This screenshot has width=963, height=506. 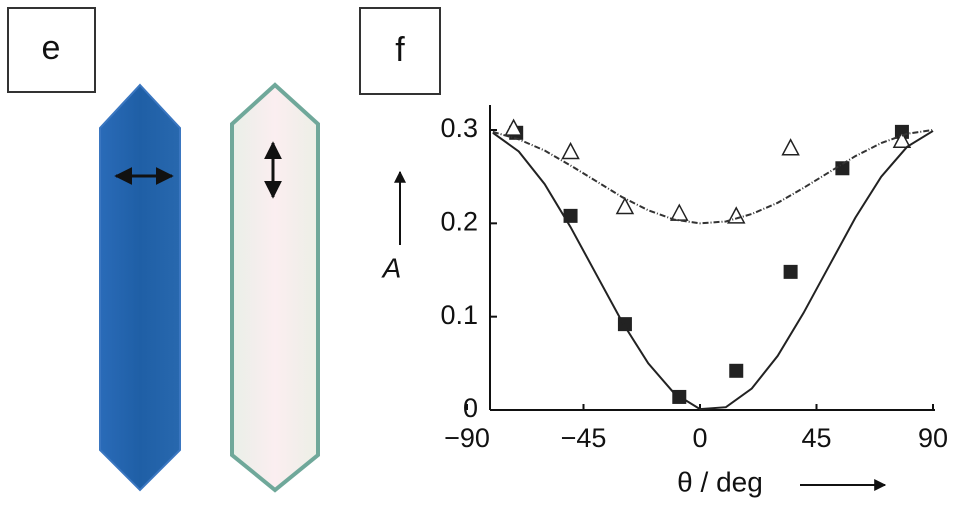 I want to click on y-tick-label: 0.3, so click(x=459, y=128).